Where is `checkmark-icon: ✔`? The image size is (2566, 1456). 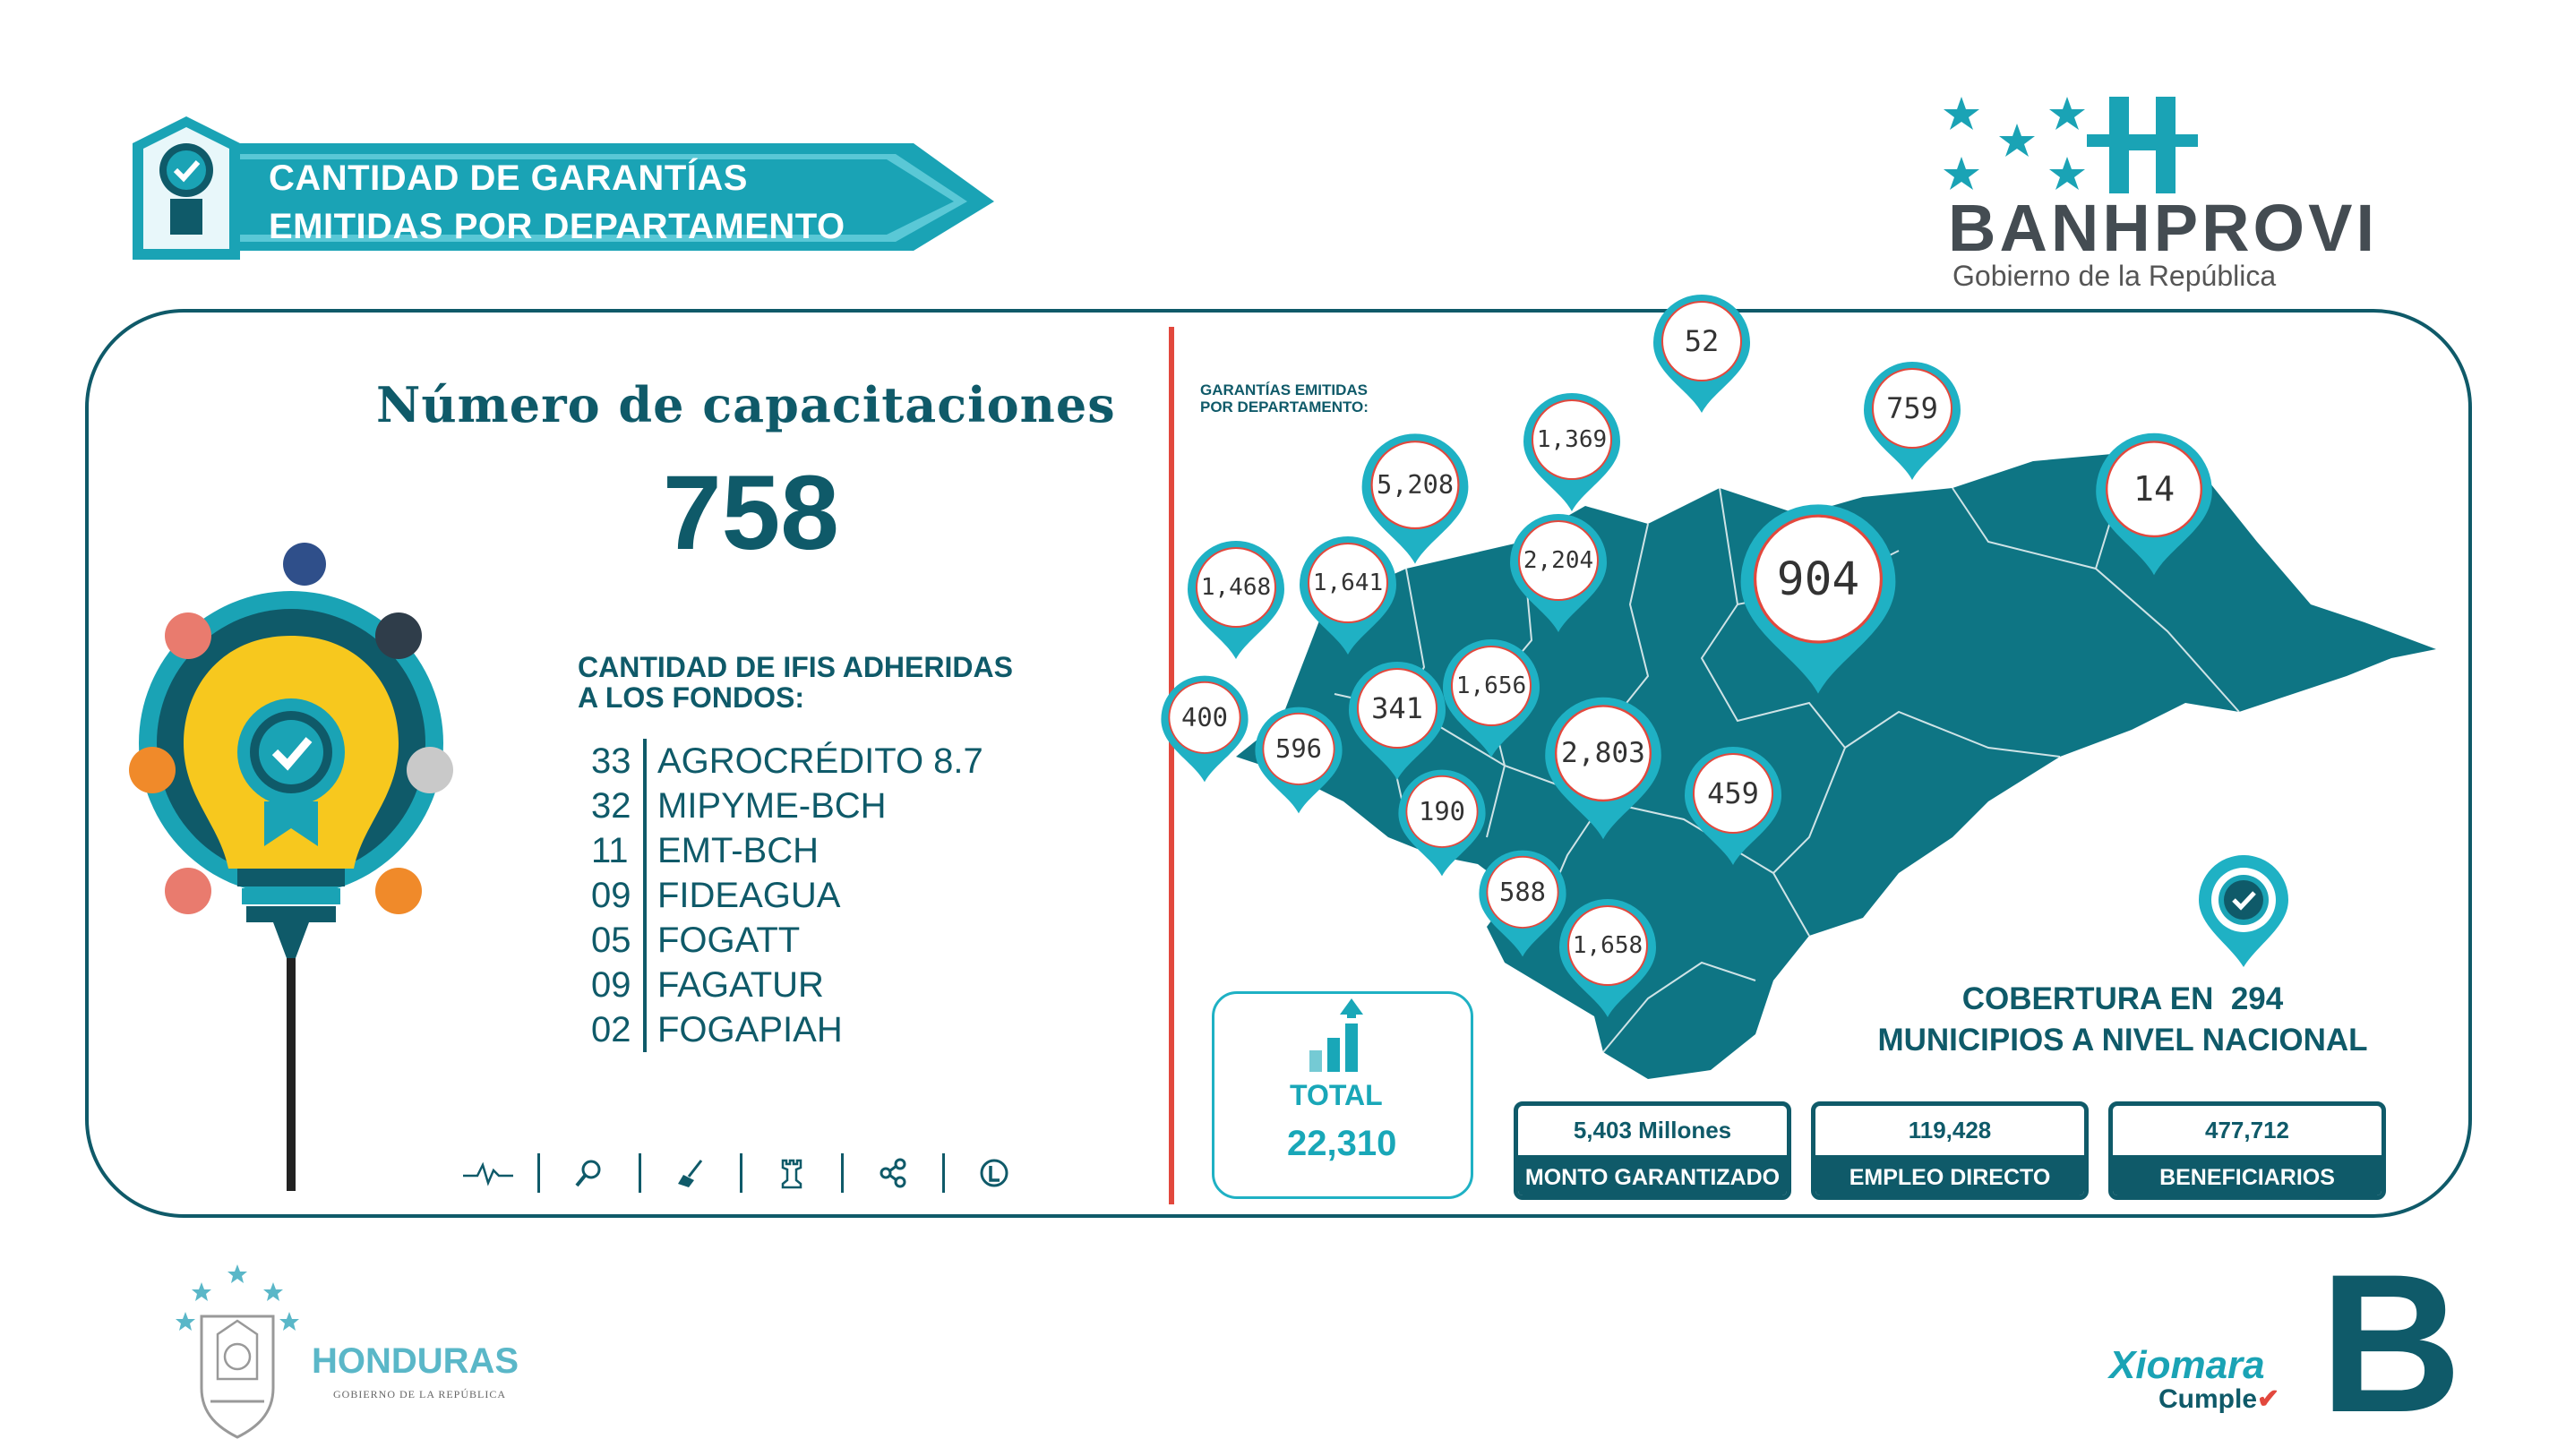 checkmark-icon: ✔ is located at coordinates (2268, 1399).